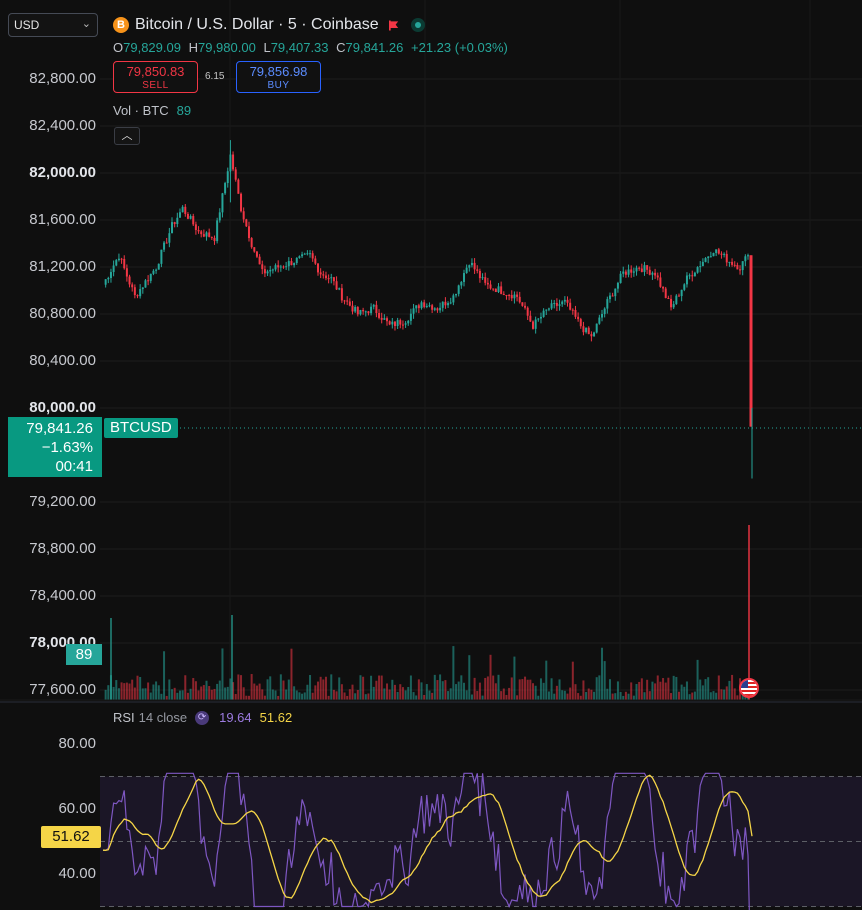 The image size is (862, 910). I want to click on collapse-legend-button: ︿, so click(127, 136).